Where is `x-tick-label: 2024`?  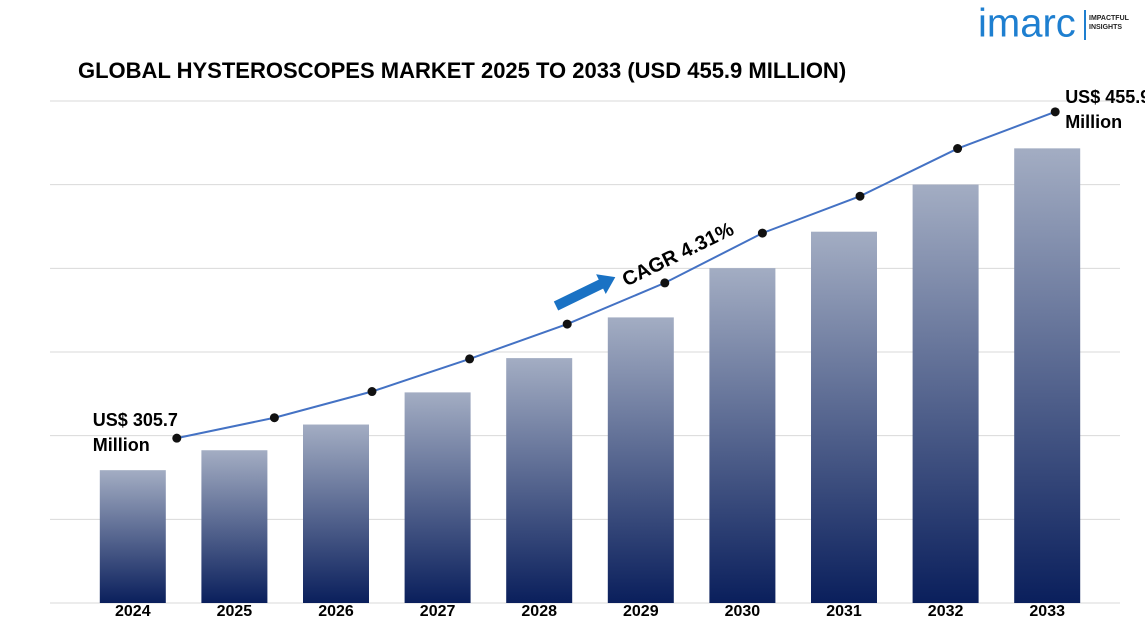 x-tick-label: 2024 is located at coordinates (133, 611).